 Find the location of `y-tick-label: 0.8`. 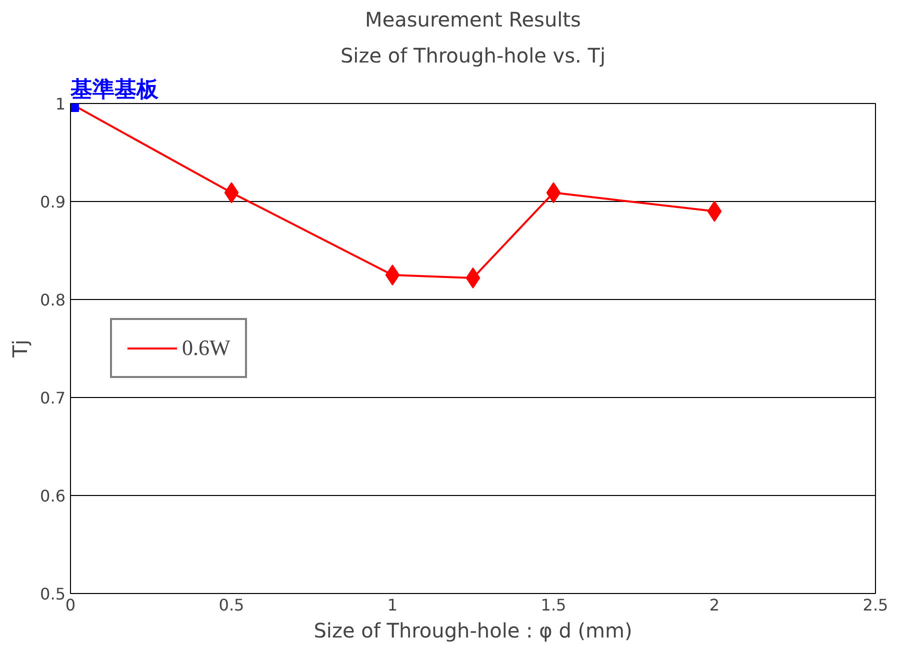

y-tick-label: 0.8 is located at coordinates (53, 300).